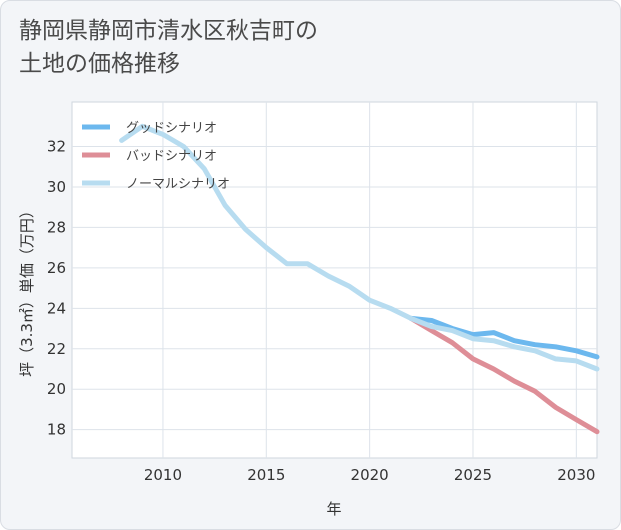 The width and height of the screenshot is (621, 530). I want to click on x-tick-labels: 2010 2015 2020 2025 2030, so click(370, 475).